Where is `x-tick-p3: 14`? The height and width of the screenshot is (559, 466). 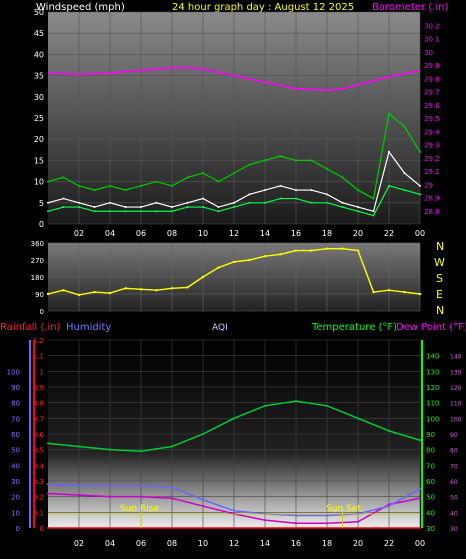 x-tick-p3: 14 is located at coordinates (265, 543).